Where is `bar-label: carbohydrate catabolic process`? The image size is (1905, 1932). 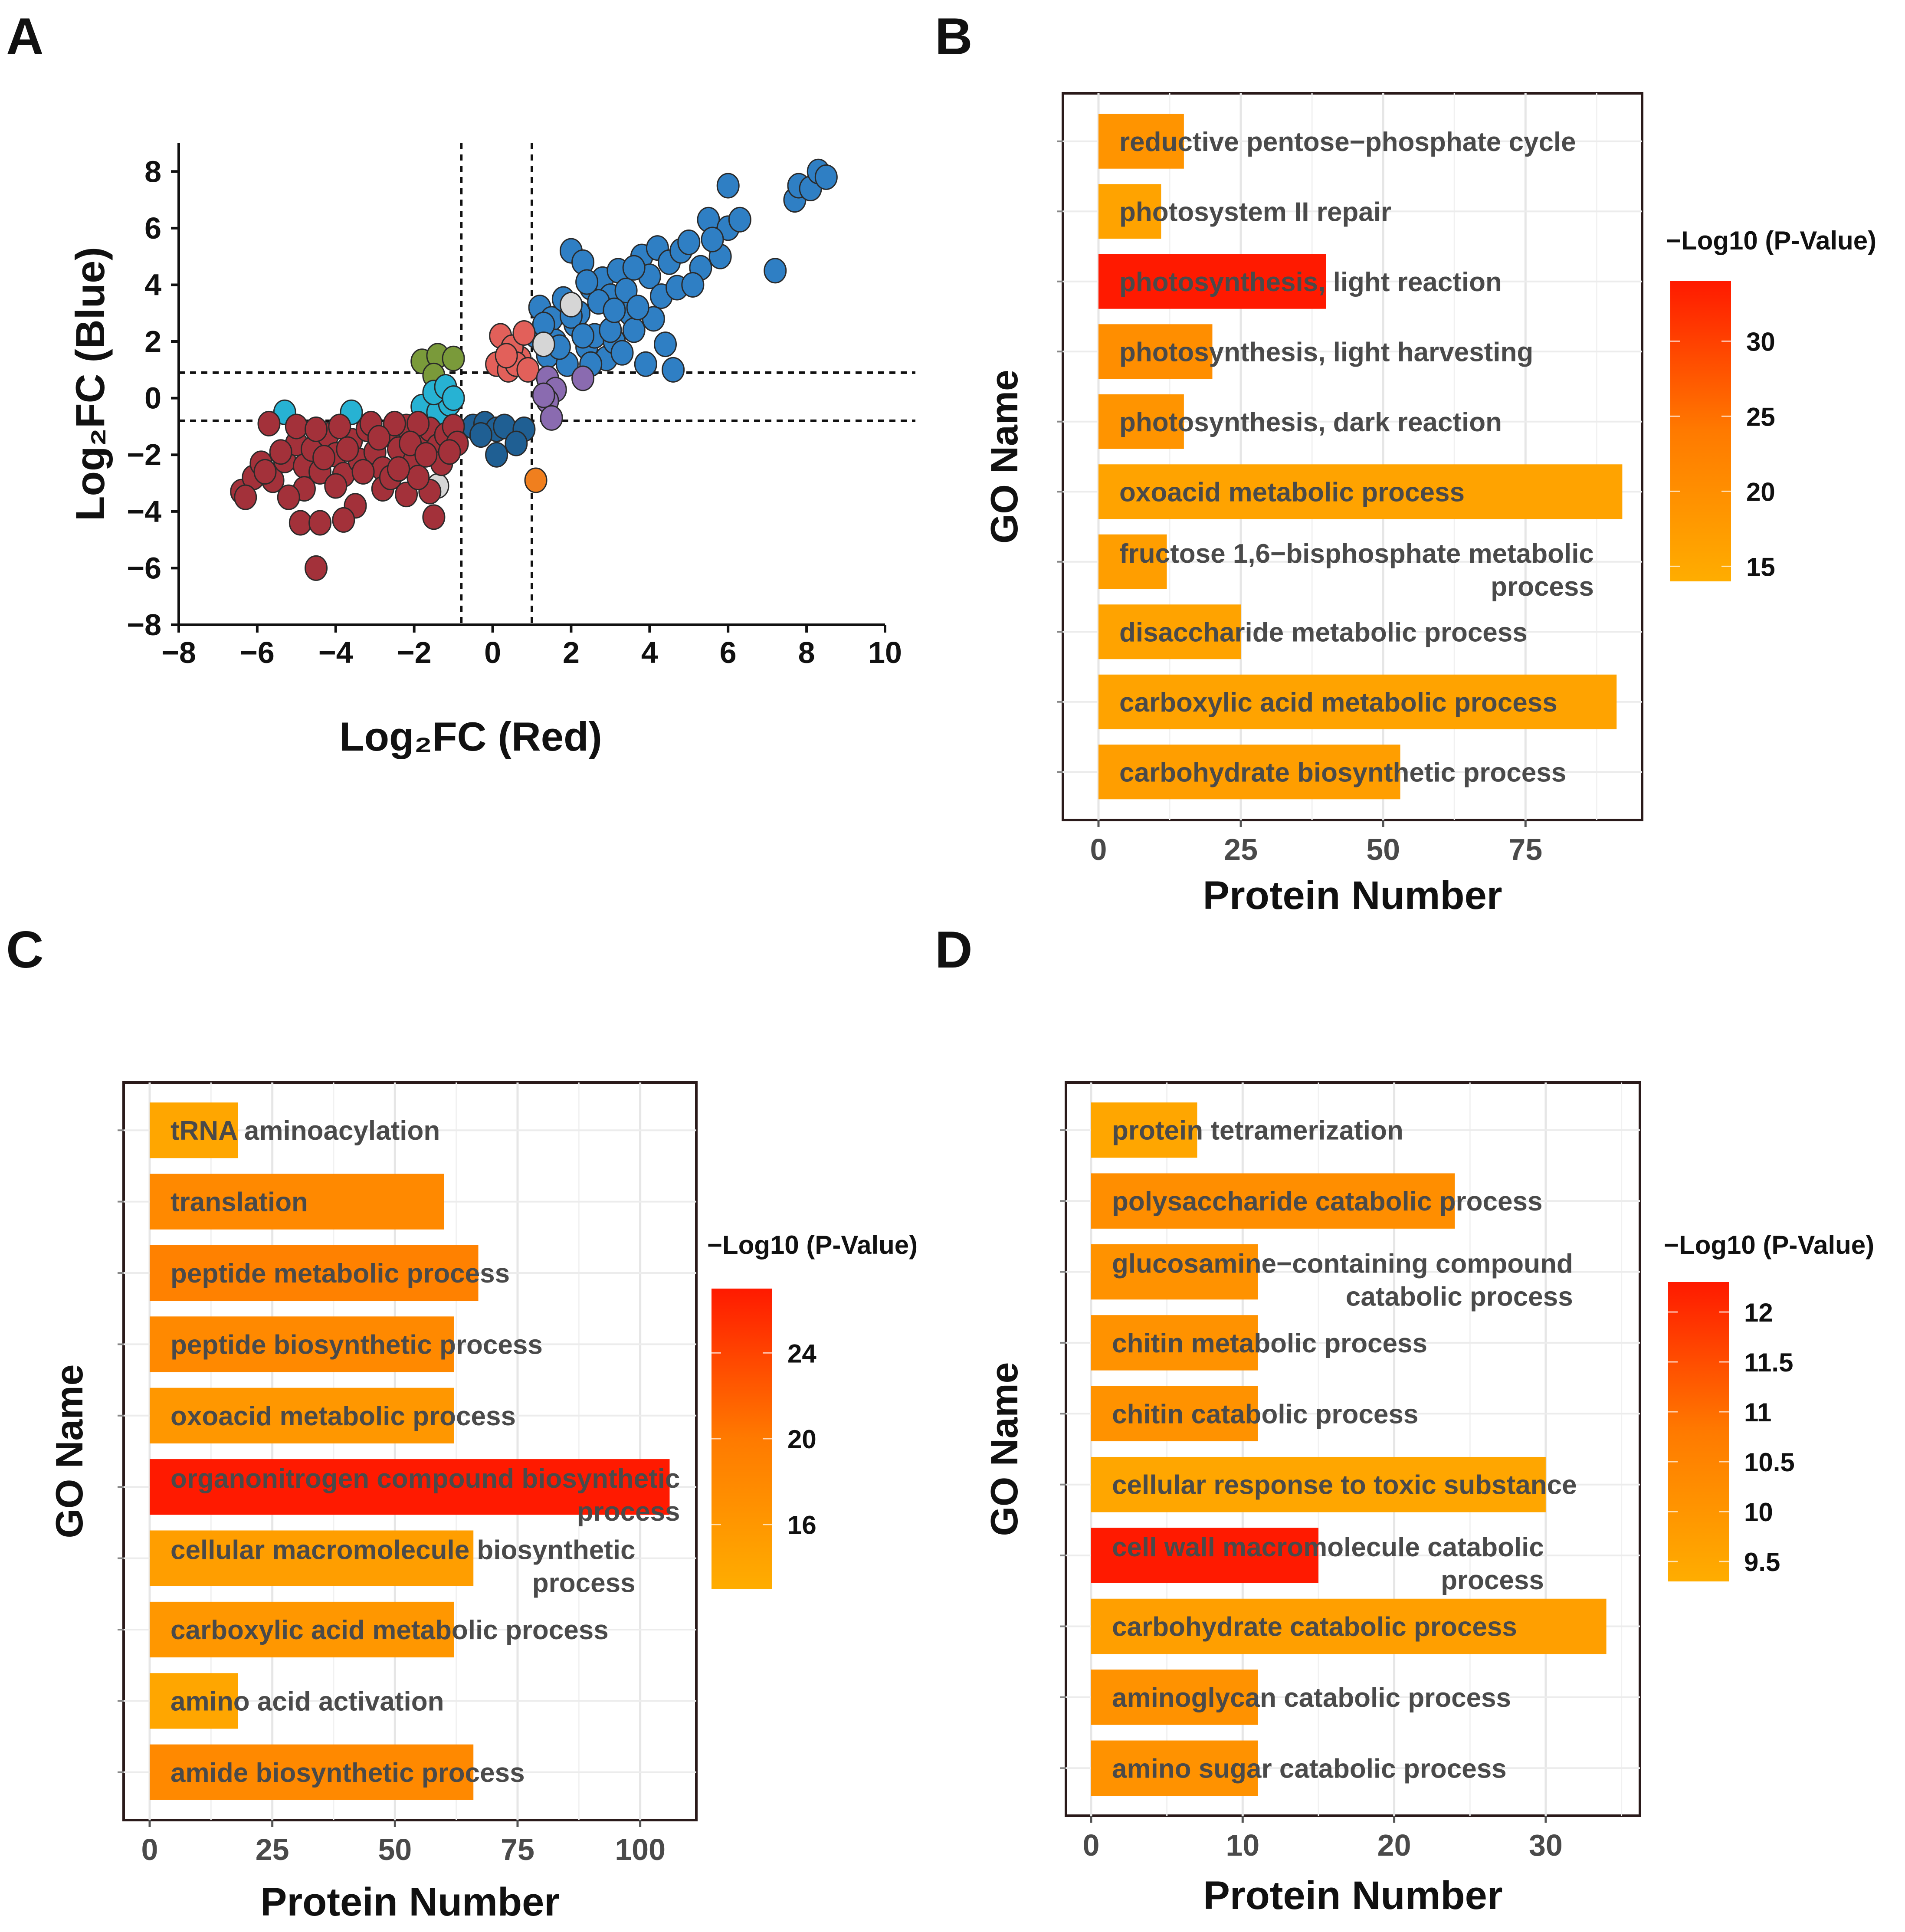 bar-label: carbohydrate catabolic process is located at coordinates (1314, 1627).